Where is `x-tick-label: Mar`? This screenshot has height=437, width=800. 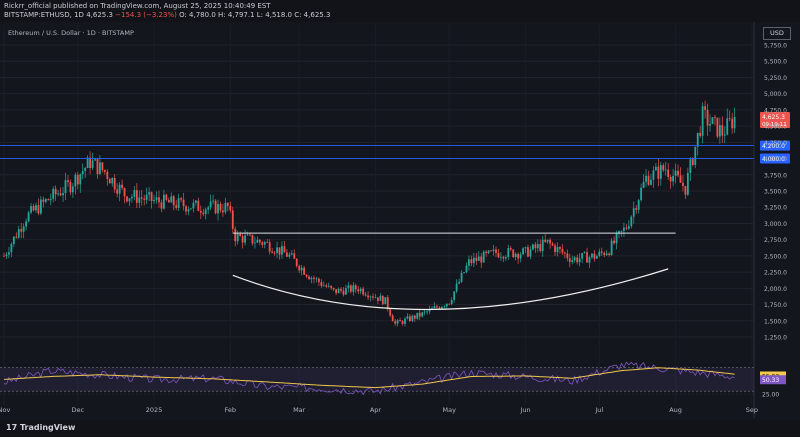
x-tick-label: Mar is located at coordinates (299, 410).